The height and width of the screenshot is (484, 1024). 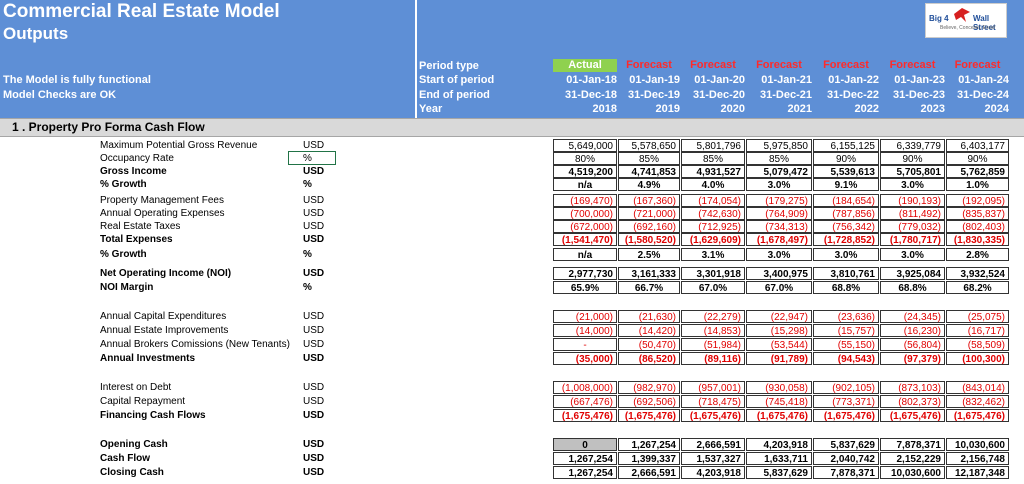 I want to click on table-cell: 1,399,337, so click(x=649, y=458).